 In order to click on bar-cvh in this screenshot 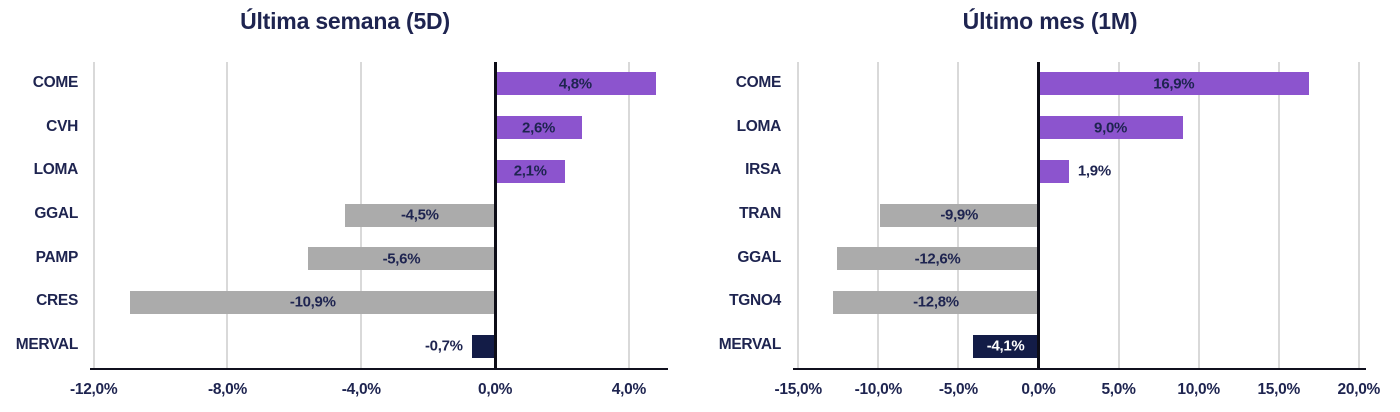, I will do `click(539, 128)`.